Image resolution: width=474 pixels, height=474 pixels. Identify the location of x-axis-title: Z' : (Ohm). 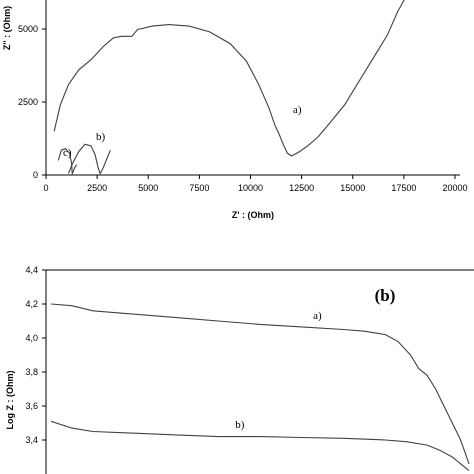
(253, 215).